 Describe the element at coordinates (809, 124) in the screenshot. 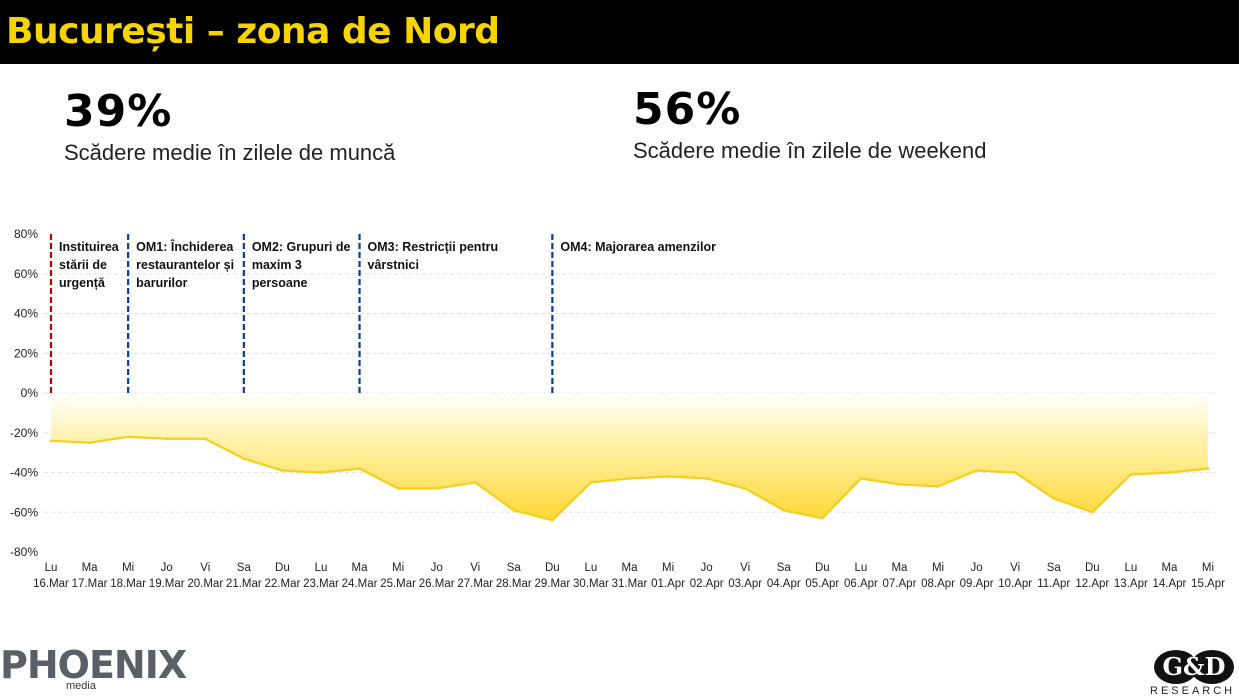

I see `stat-weekend: 56% Scădere medie în zilele de weekend` at that location.